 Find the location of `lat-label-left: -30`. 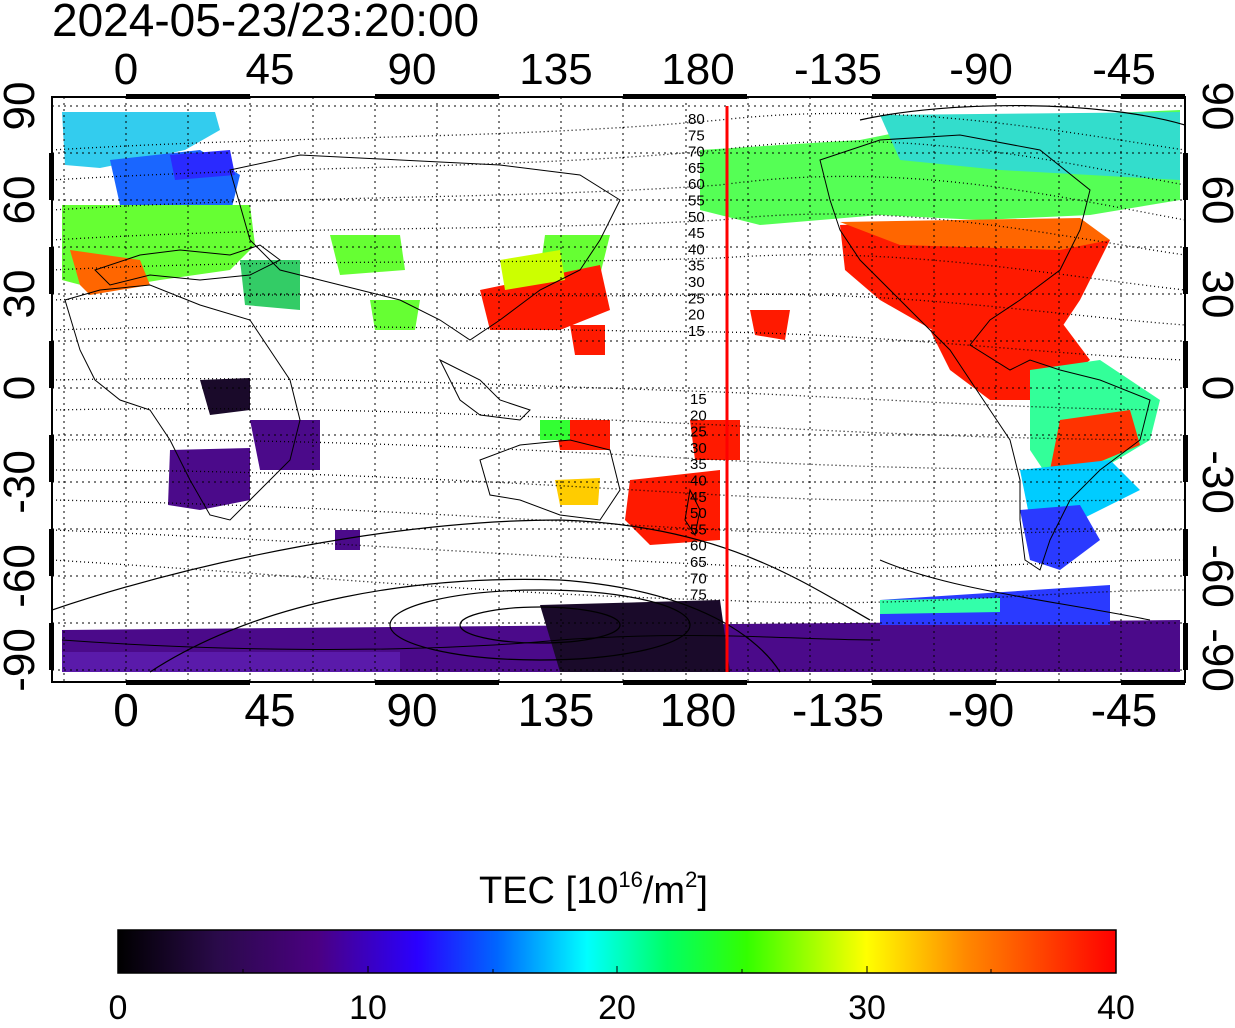

lat-label-left: -30 is located at coordinates (22, 482).